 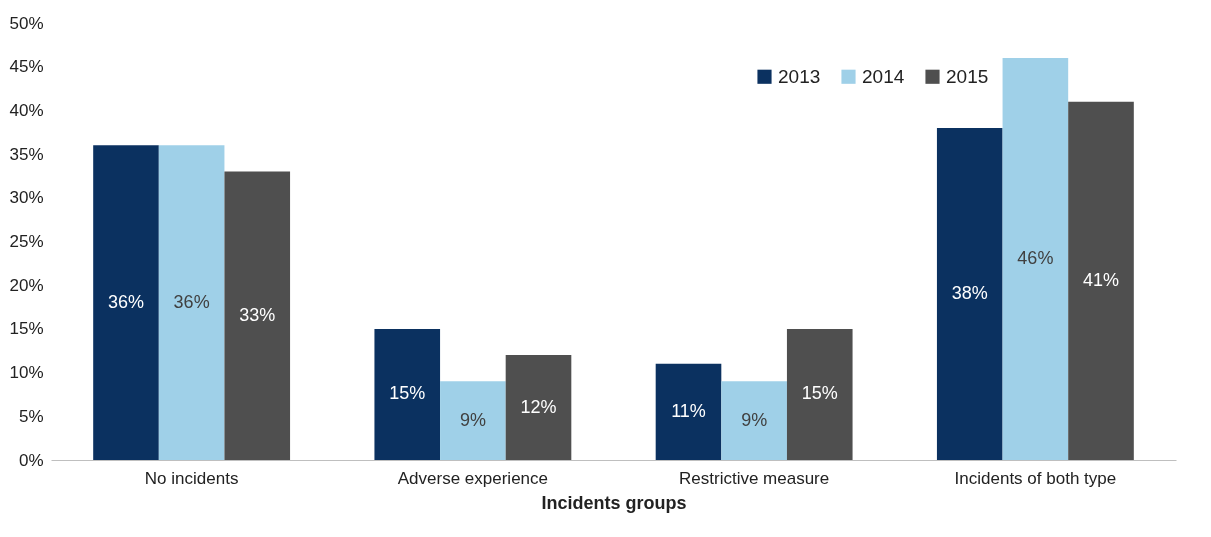 I want to click on y-tick-label: 35%, so click(x=26, y=154).